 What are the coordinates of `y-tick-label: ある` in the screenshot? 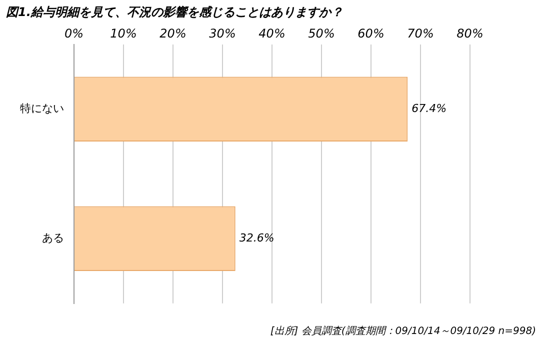 It's located at (53, 238).